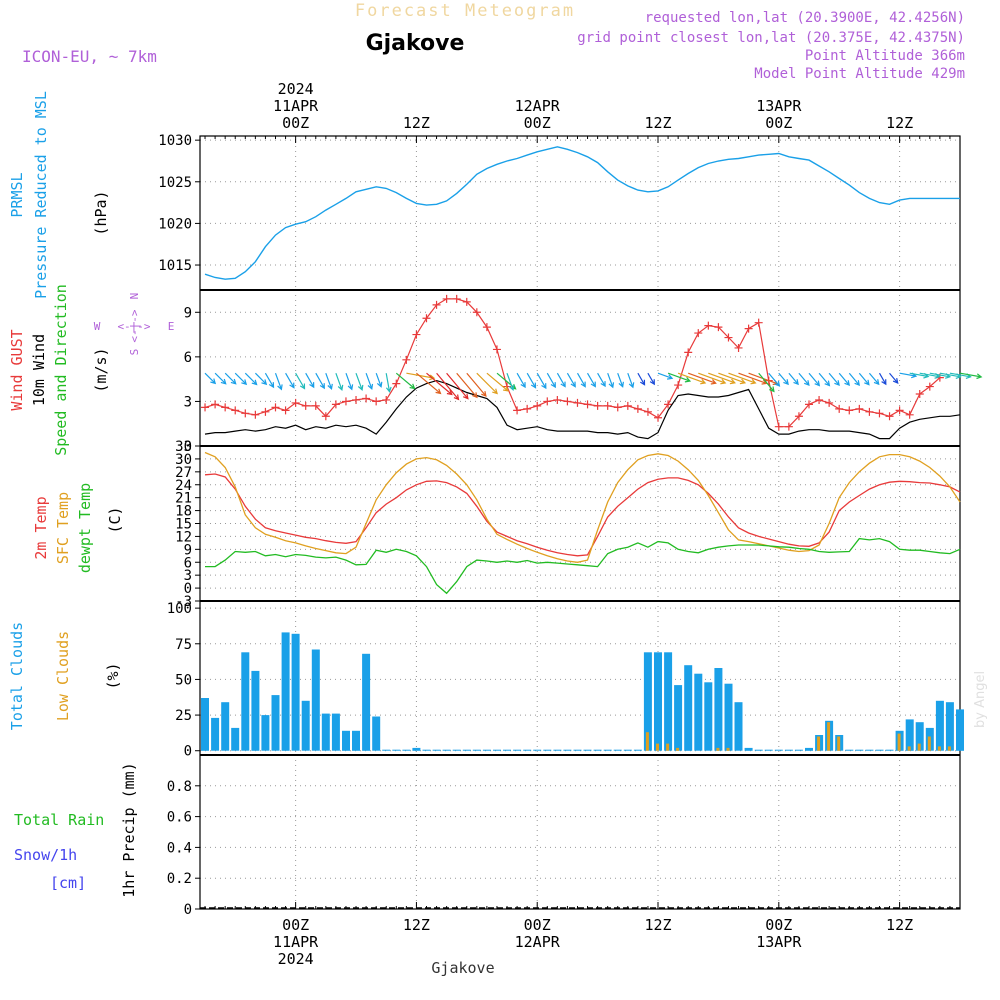 The image size is (1000, 1000). I want to click on temp-label: 2m Temp, so click(41, 527).